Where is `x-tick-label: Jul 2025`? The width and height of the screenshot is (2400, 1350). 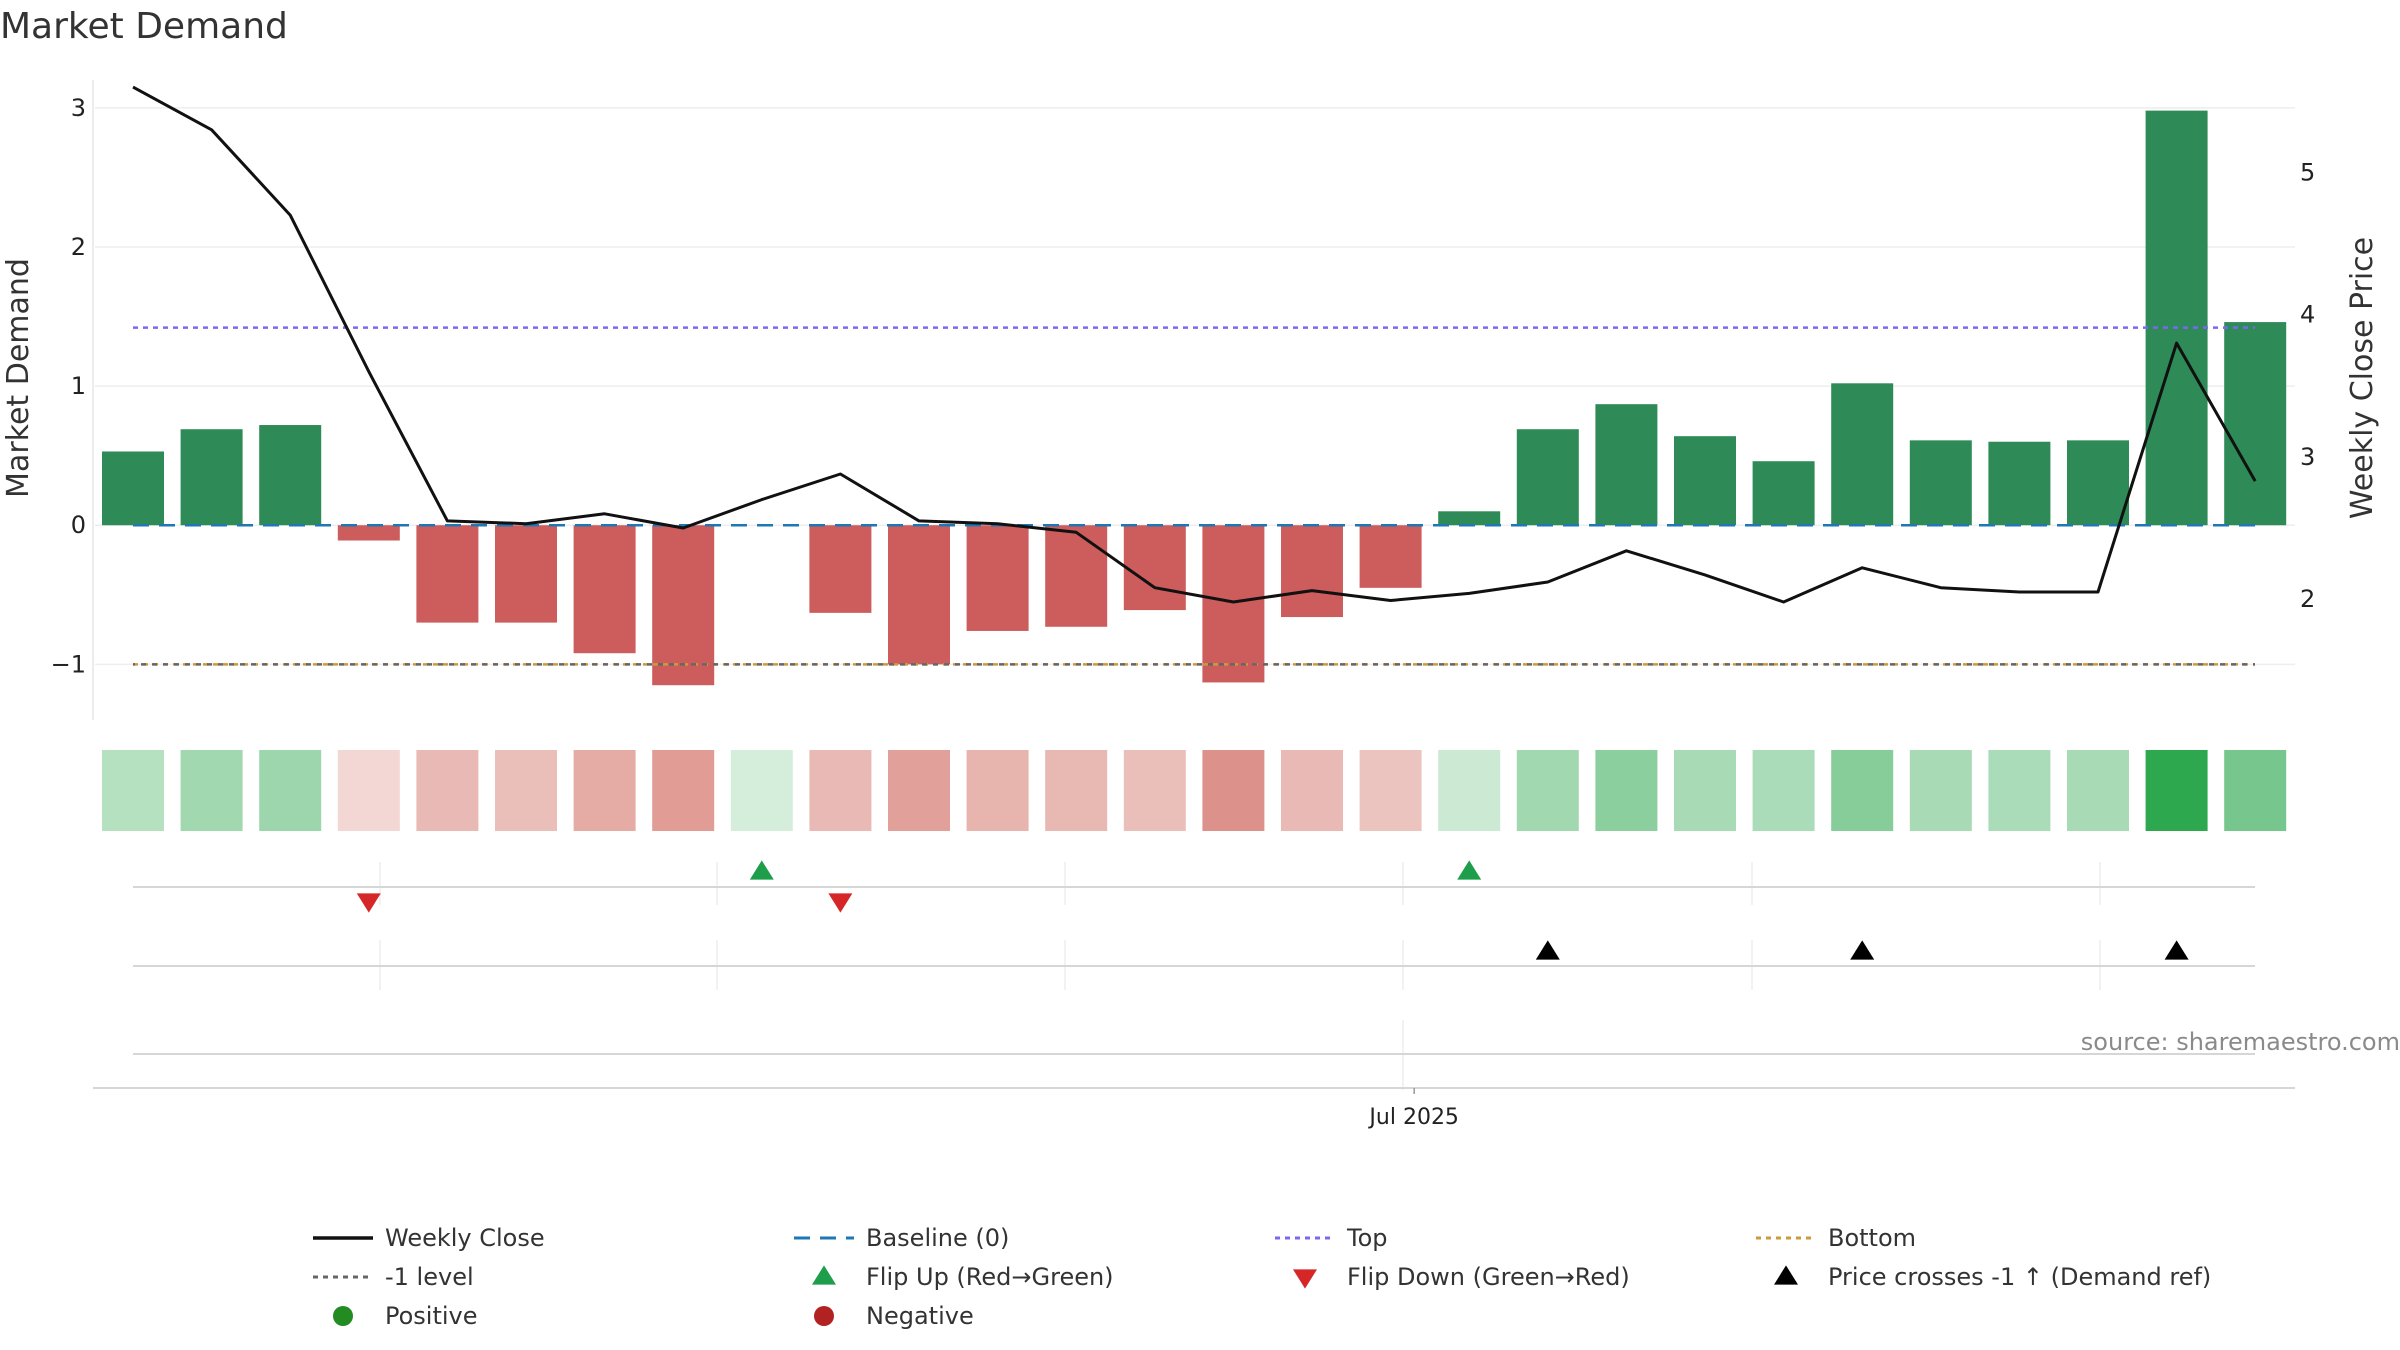
x-tick-label: Jul 2025 is located at coordinates (1413, 1117).